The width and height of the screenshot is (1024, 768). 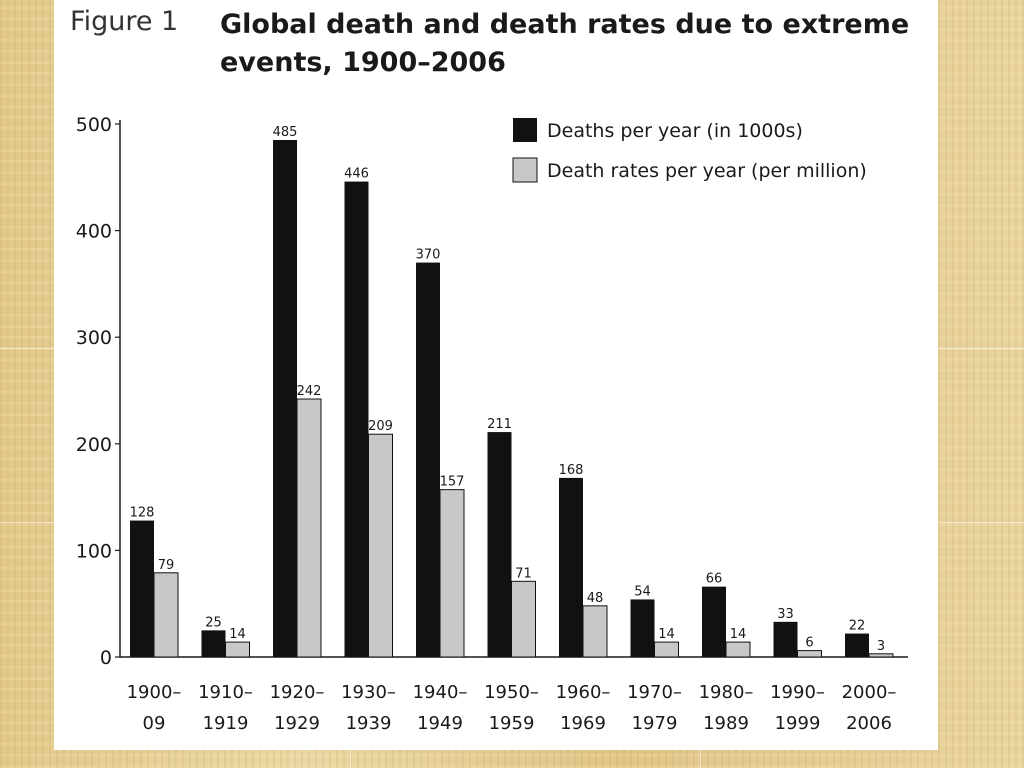 I want to click on x-tick-label: 1919, so click(x=226, y=723).